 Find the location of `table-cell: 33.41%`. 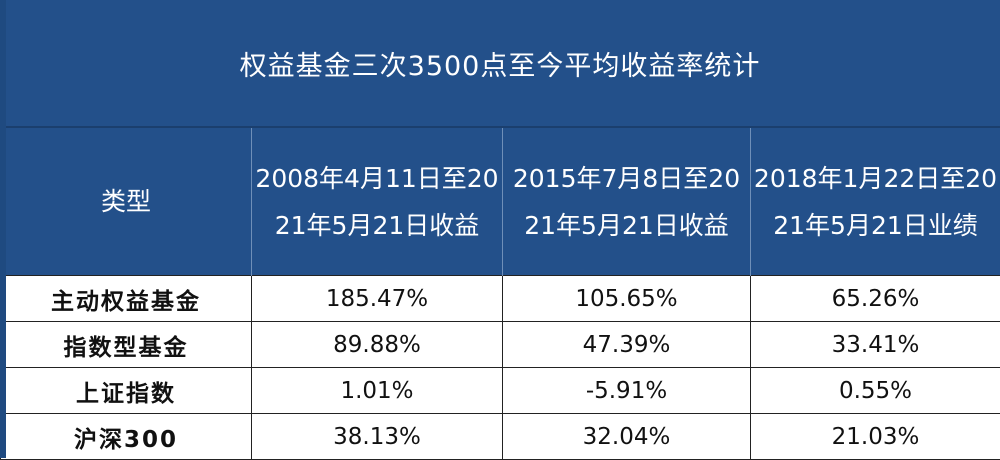

table-cell: 33.41% is located at coordinates (875, 345).